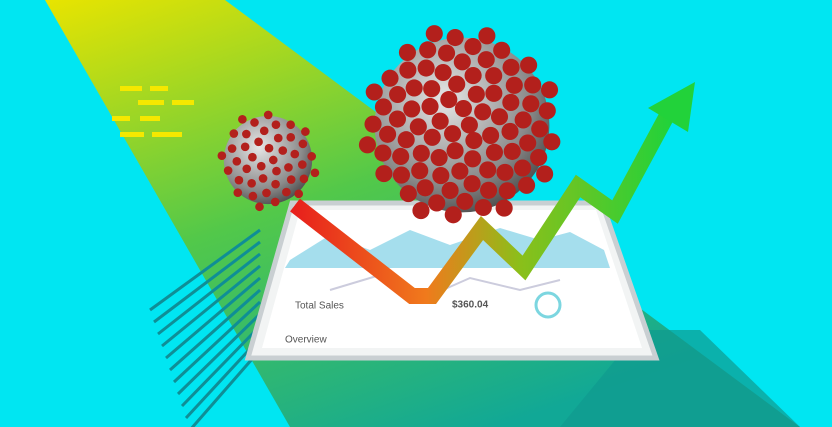 This screenshot has height=427, width=832. I want to click on virus-big, so click(459, 124).